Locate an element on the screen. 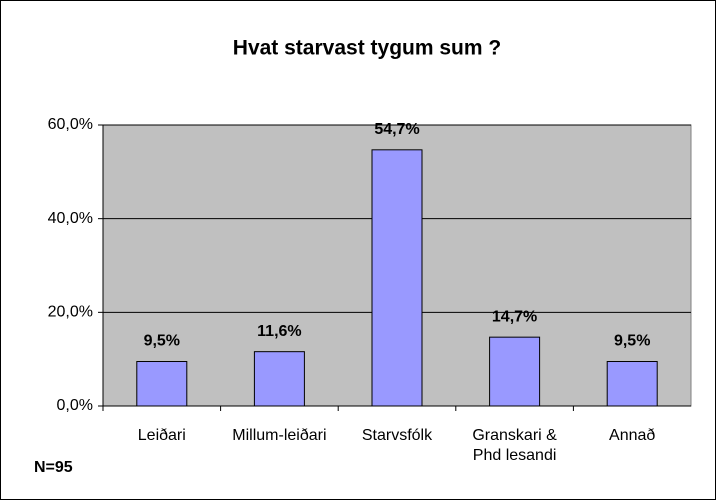 The image size is (716, 500). y-tick-label: 60,0% is located at coordinates (70, 124).